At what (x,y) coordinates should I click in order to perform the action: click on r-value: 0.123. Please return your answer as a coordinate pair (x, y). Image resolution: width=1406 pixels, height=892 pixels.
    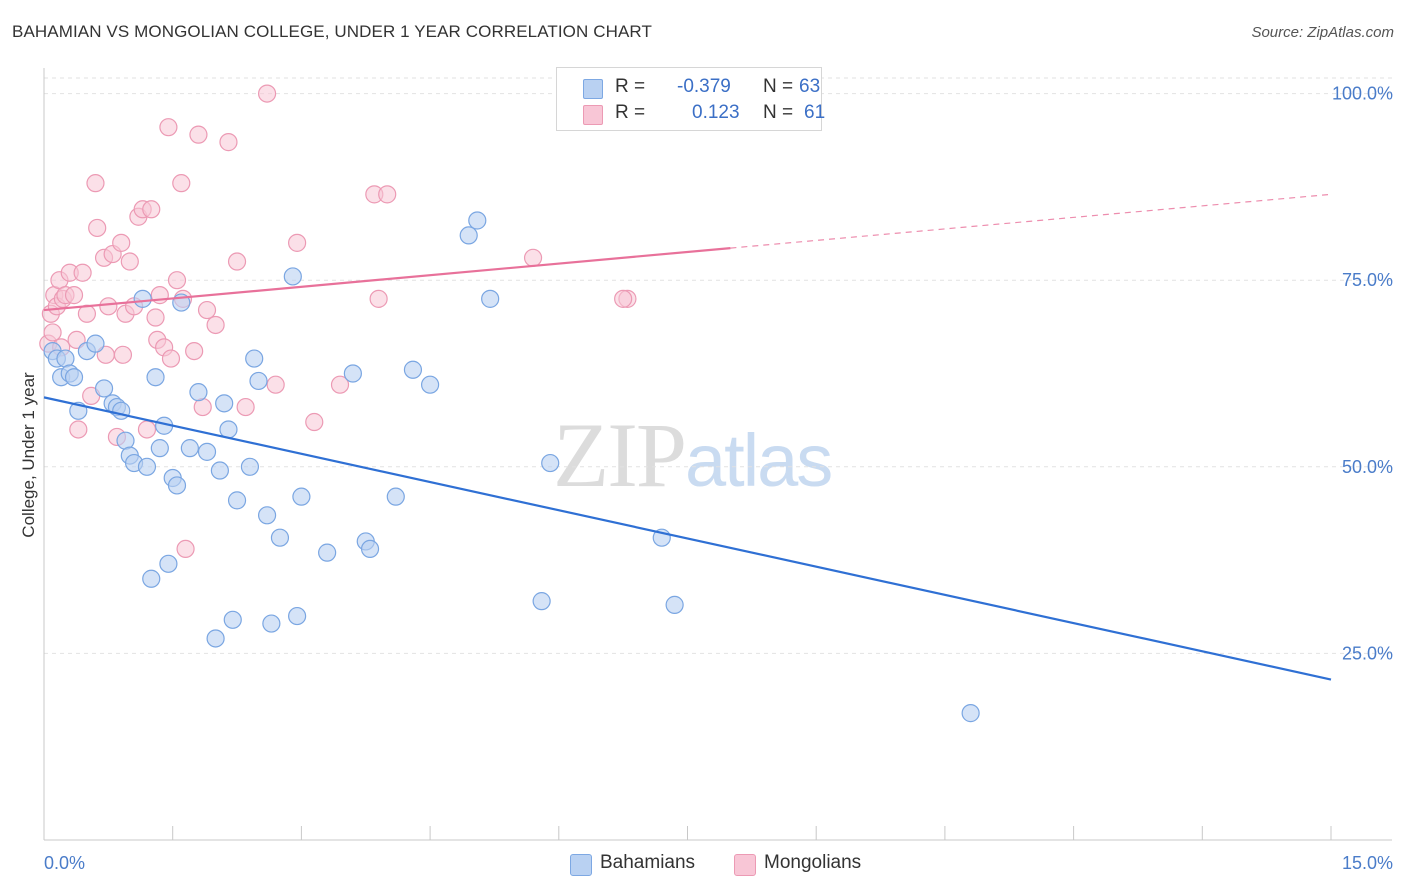
    Looking at the image, I should click on (716, 112).